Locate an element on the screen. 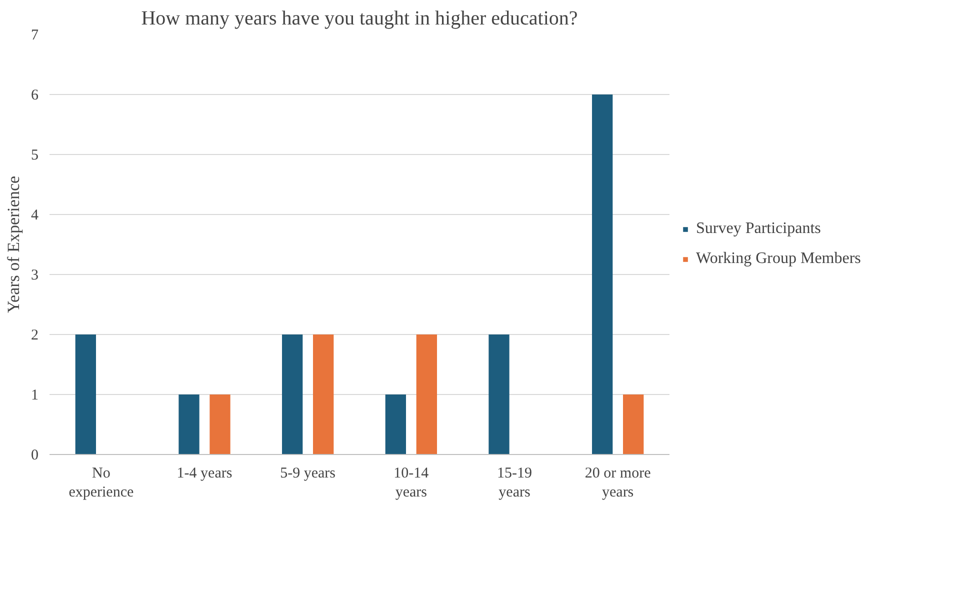  x-tick-label: 20 or more years is located at coordinates (618, 483).